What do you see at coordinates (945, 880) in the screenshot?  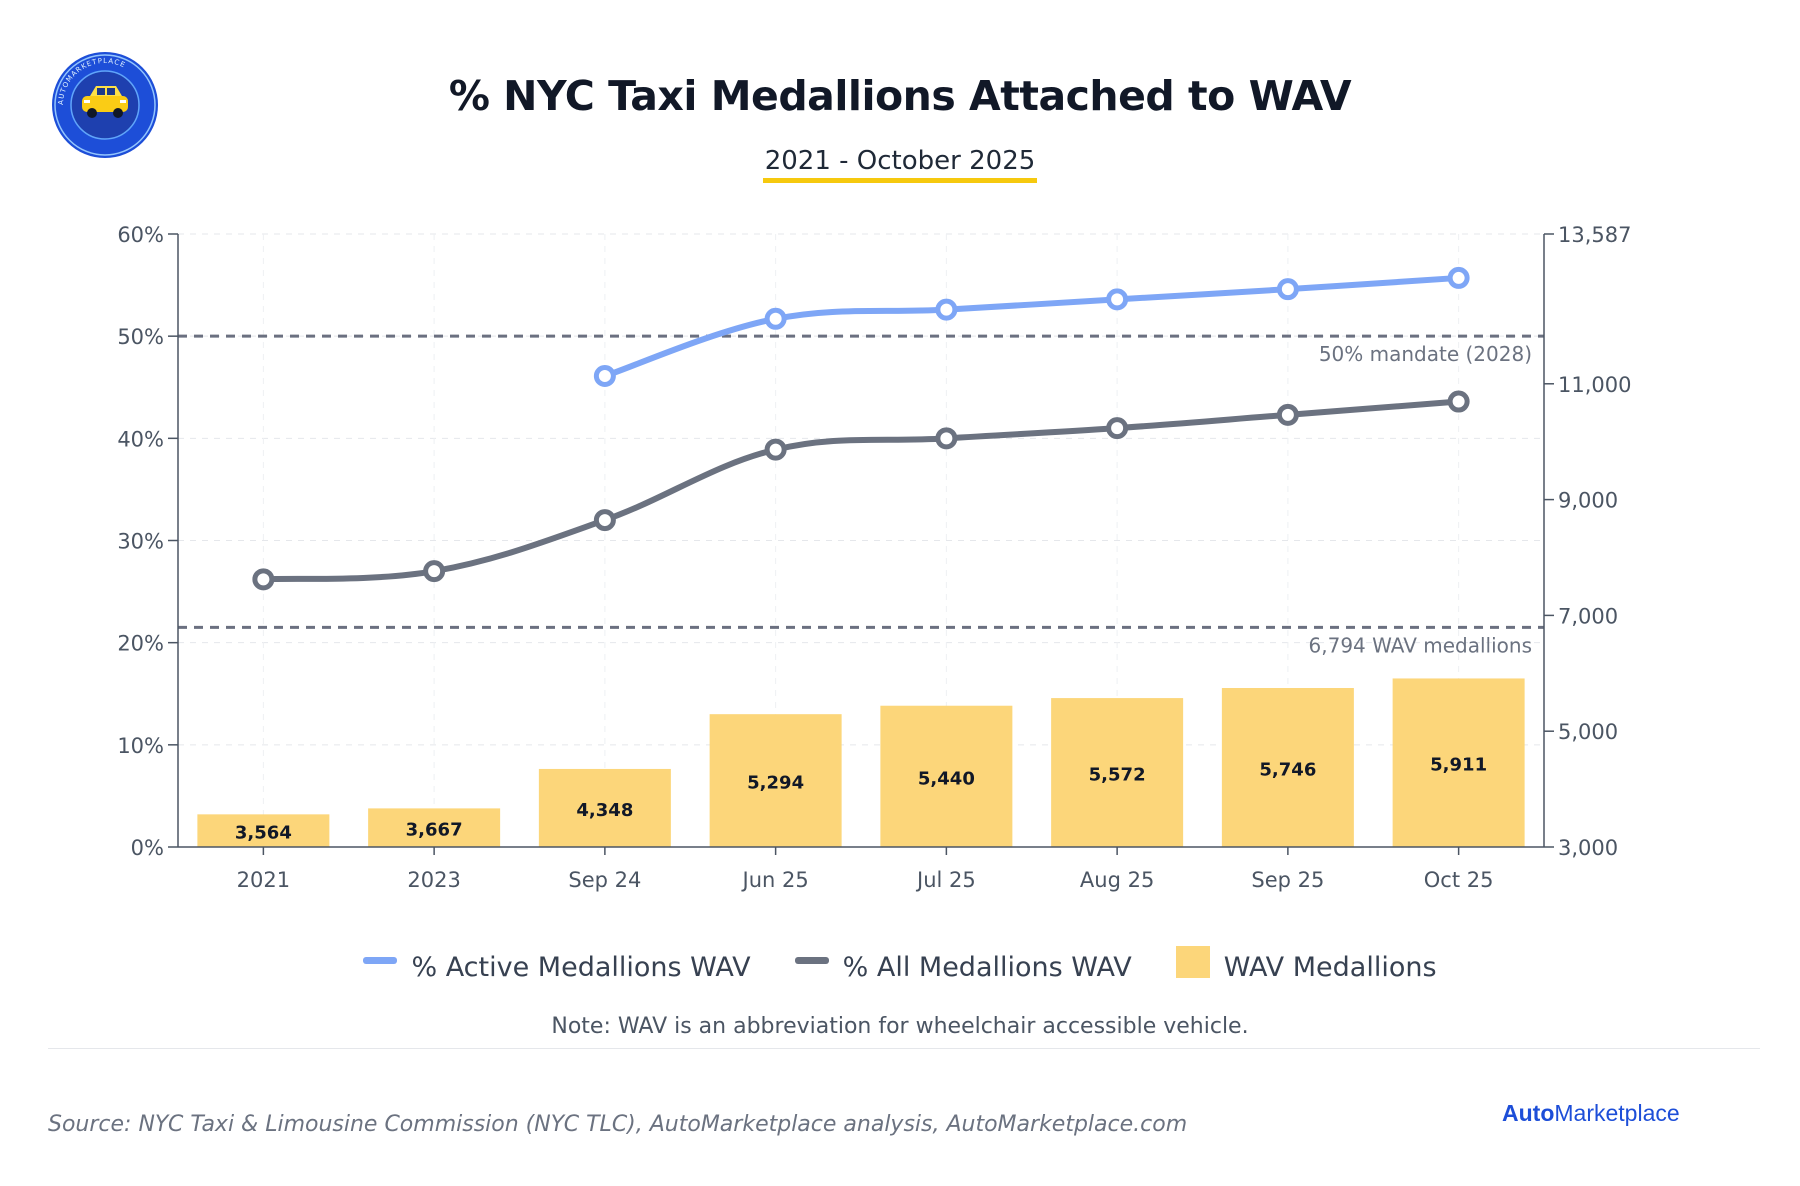 I see `x-tick-label: Jul 25` at bounding box center [945, 880].